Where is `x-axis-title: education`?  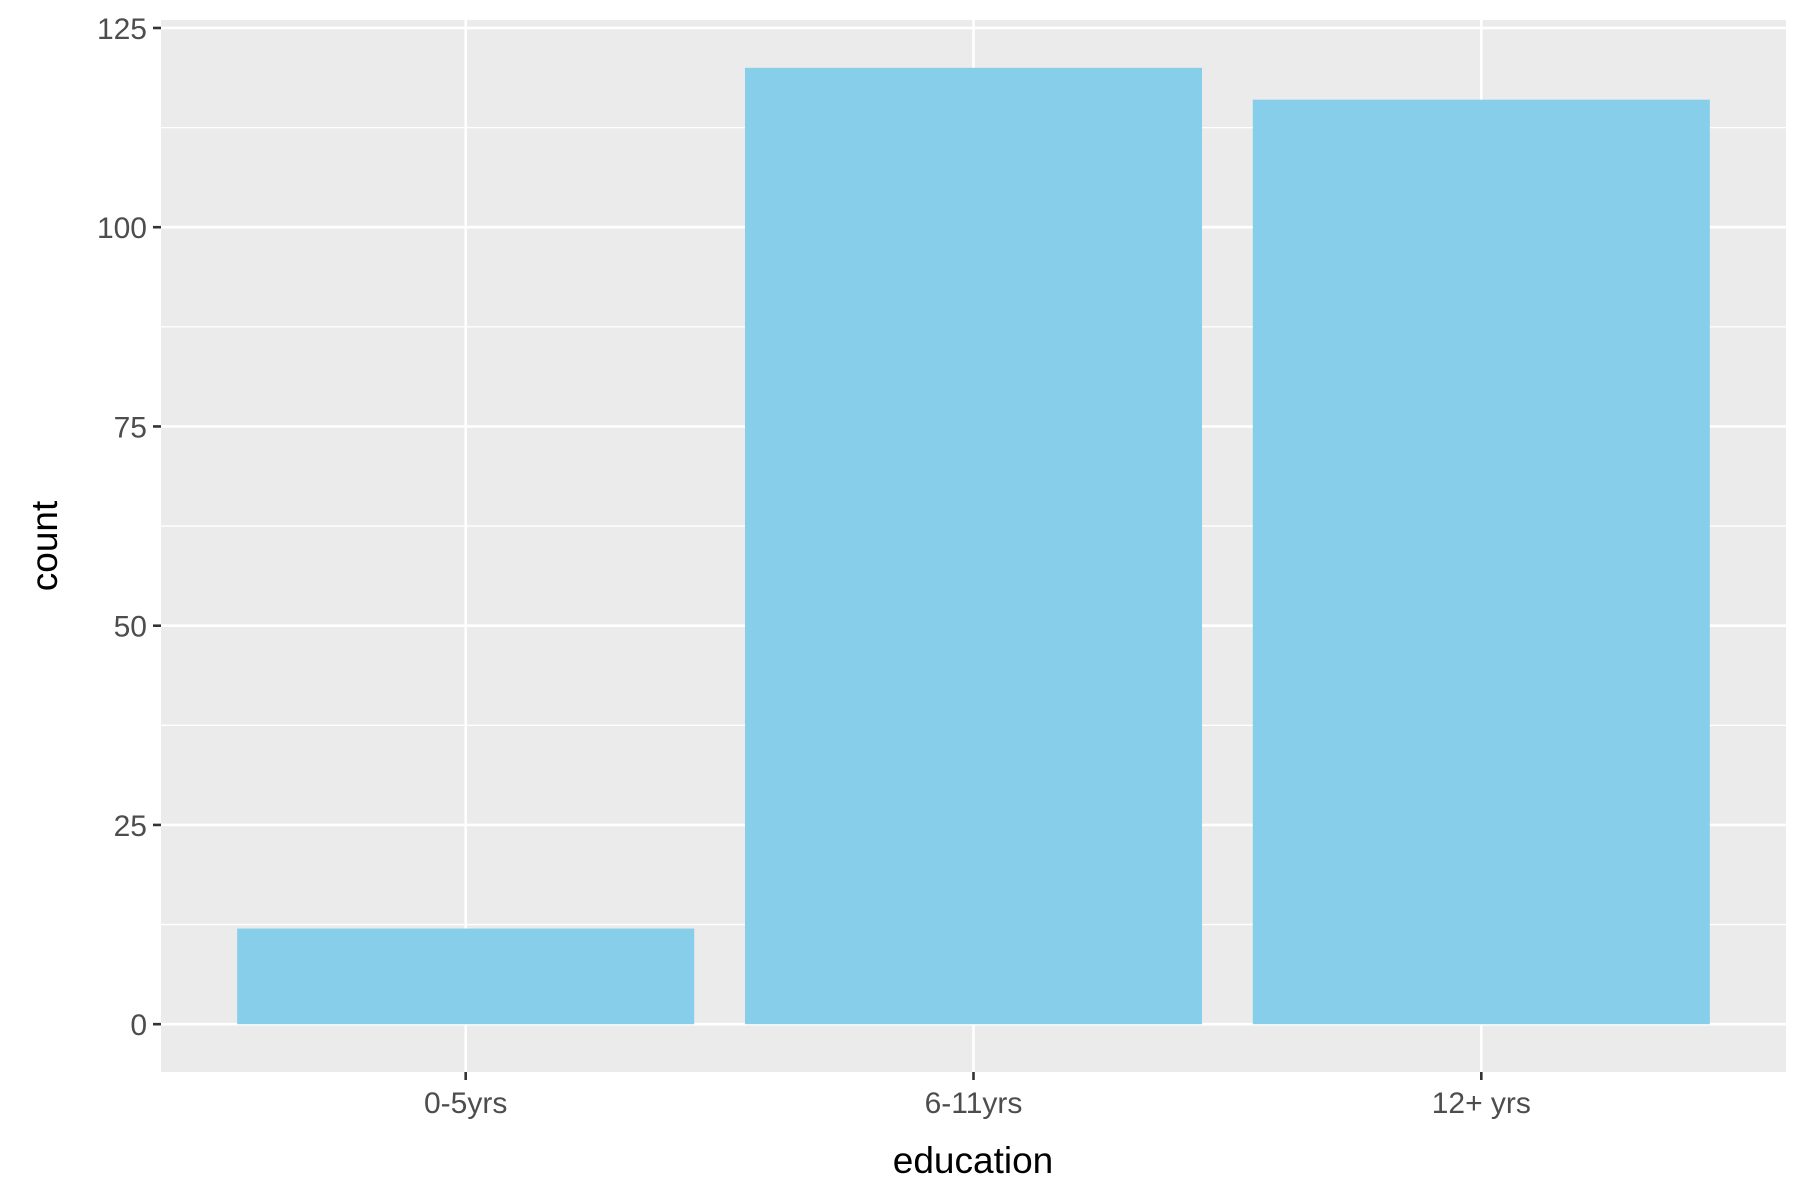 x-axis-title: education is located at coordinates (973, 1160).